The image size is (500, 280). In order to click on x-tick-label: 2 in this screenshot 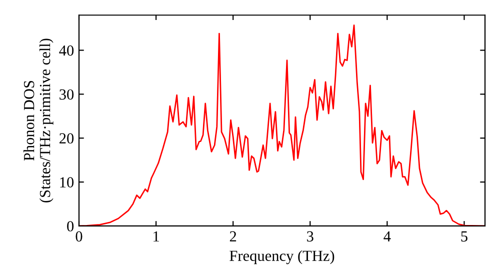, I will do `click(233, 236)`.